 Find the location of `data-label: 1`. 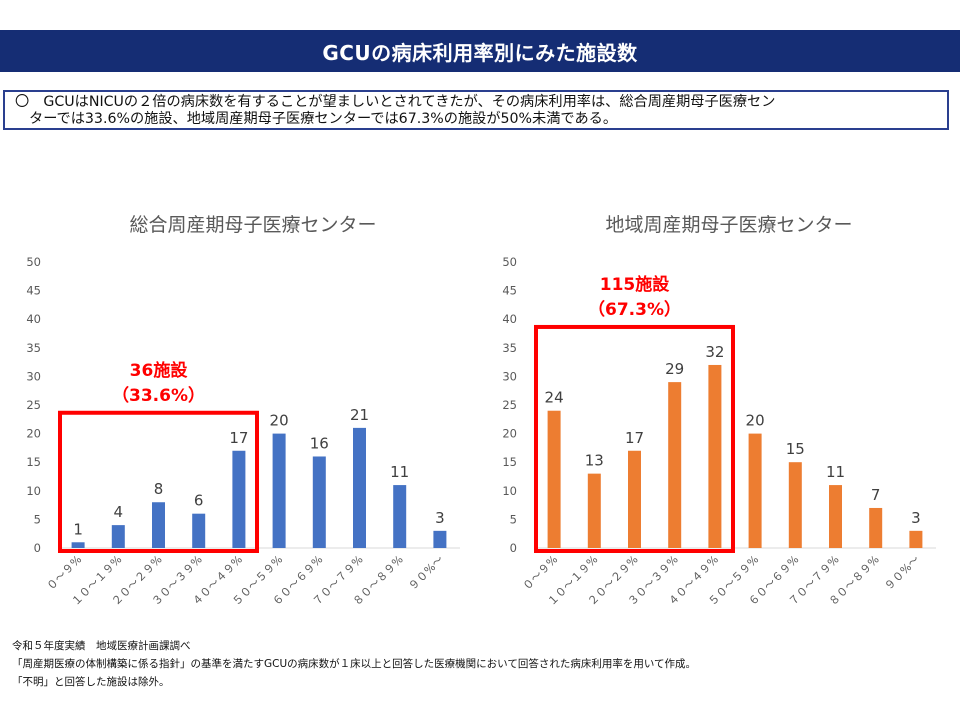

data-label: 1 is located at coordinates (78, 529).